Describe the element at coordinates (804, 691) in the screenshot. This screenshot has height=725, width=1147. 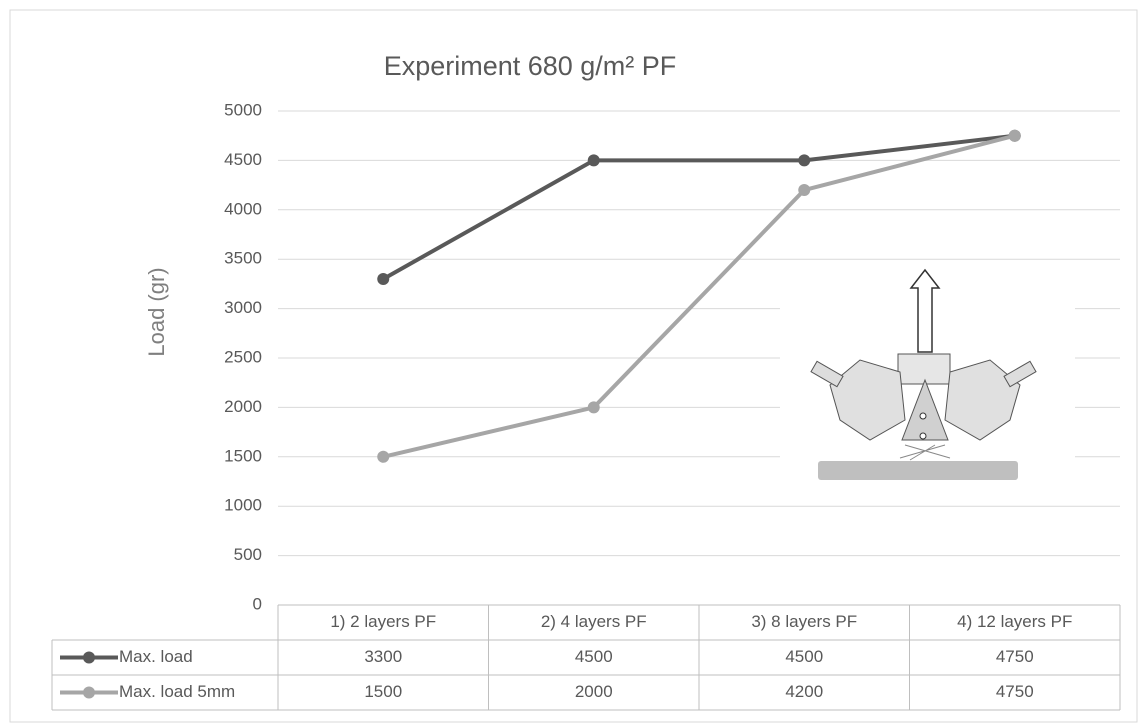
I see `table-value: 4200` at that location.